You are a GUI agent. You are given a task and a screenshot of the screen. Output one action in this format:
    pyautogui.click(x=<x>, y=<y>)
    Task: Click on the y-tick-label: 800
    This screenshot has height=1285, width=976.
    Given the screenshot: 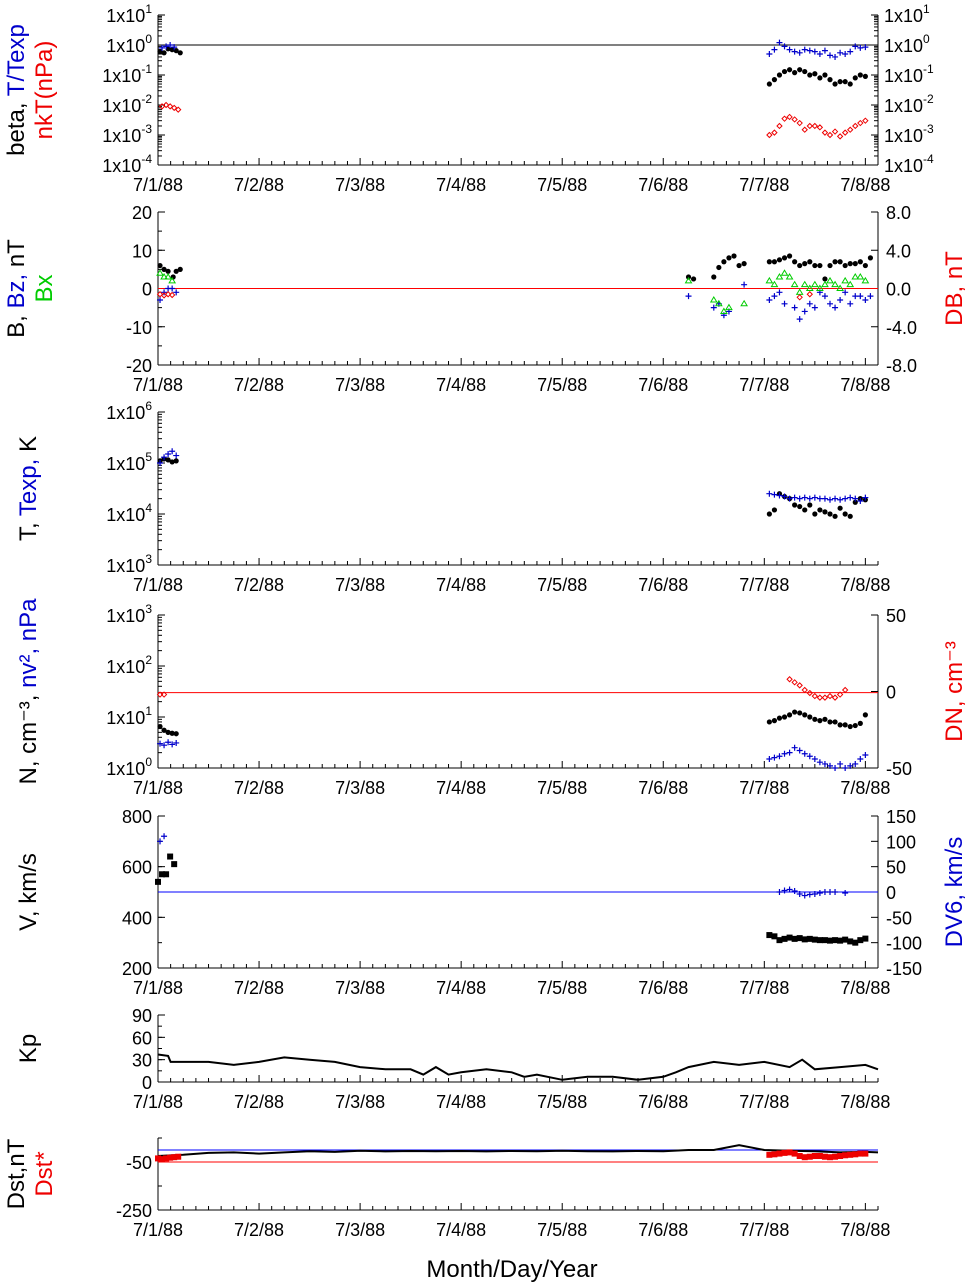 What is the action you would take?
    pyautogui.click(x=137, y=817)
    